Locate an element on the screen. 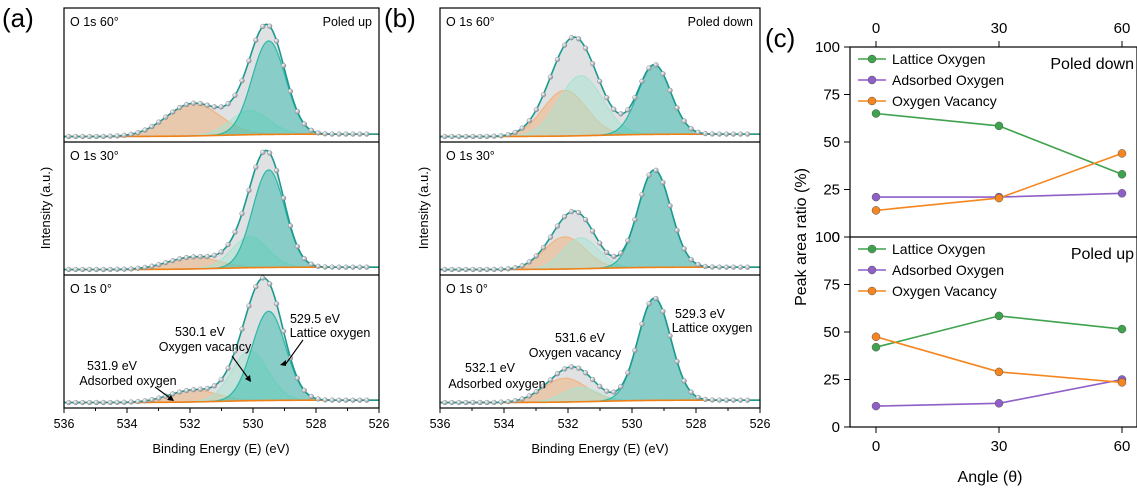  x-tick-label: 60 is located at coordinates (1122, 446).